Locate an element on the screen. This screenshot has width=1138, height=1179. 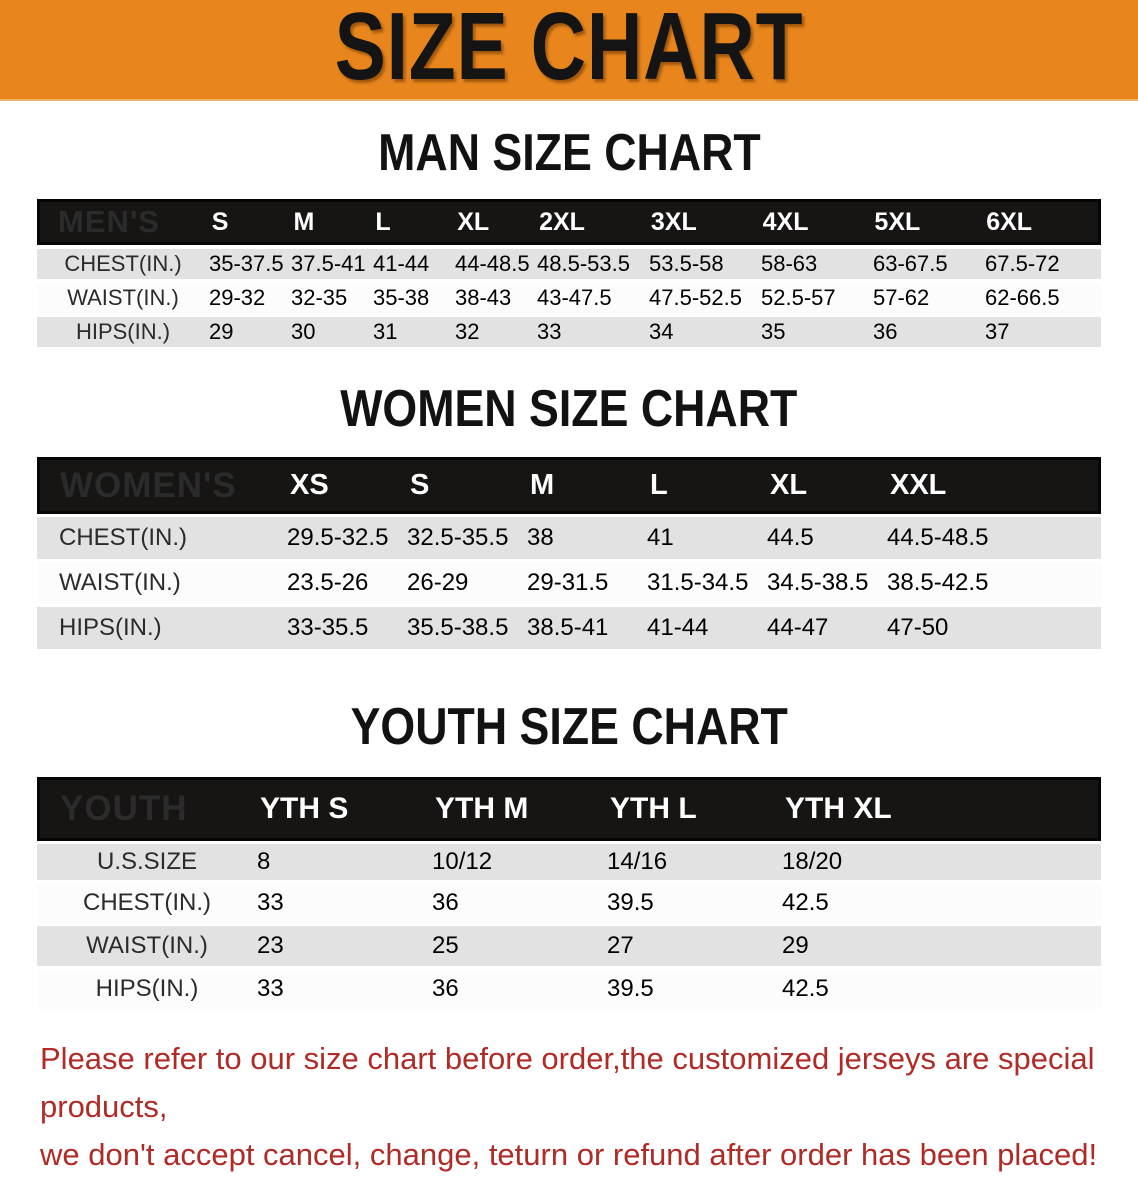
size-value-cell: 35-38 is located at coordinates (401, 297).